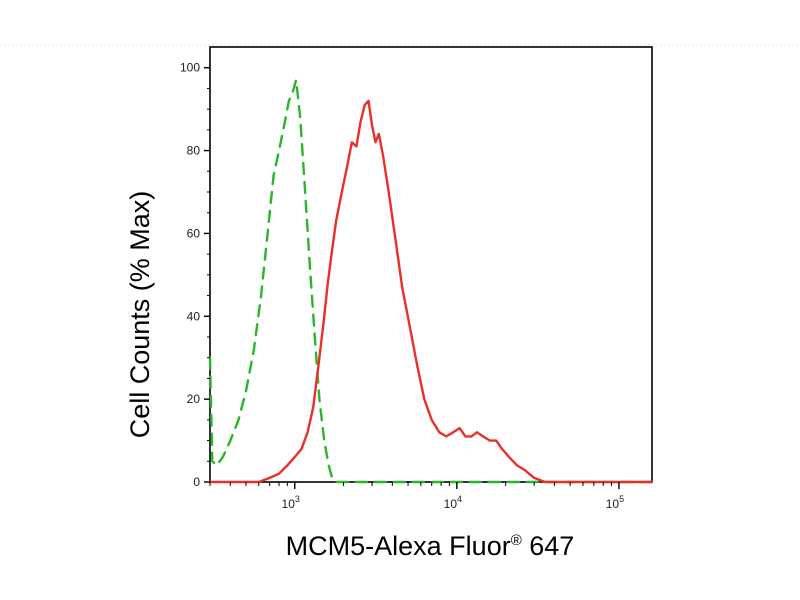 The image size is (800, 600). Describe the element at coordinates (398, 546) in the screenshot. I see `x-axis-title-main: MCM5-Alexa Fluor` at that location.